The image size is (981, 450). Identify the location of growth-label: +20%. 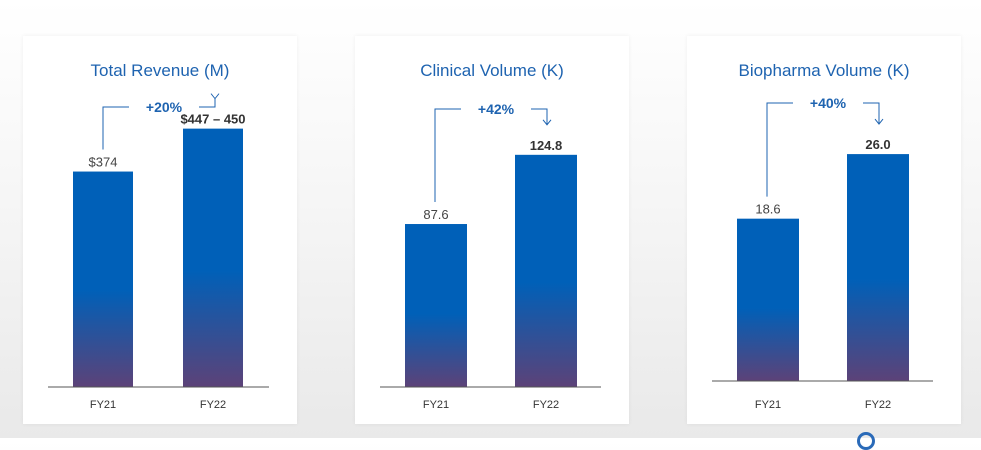
(164, 107).